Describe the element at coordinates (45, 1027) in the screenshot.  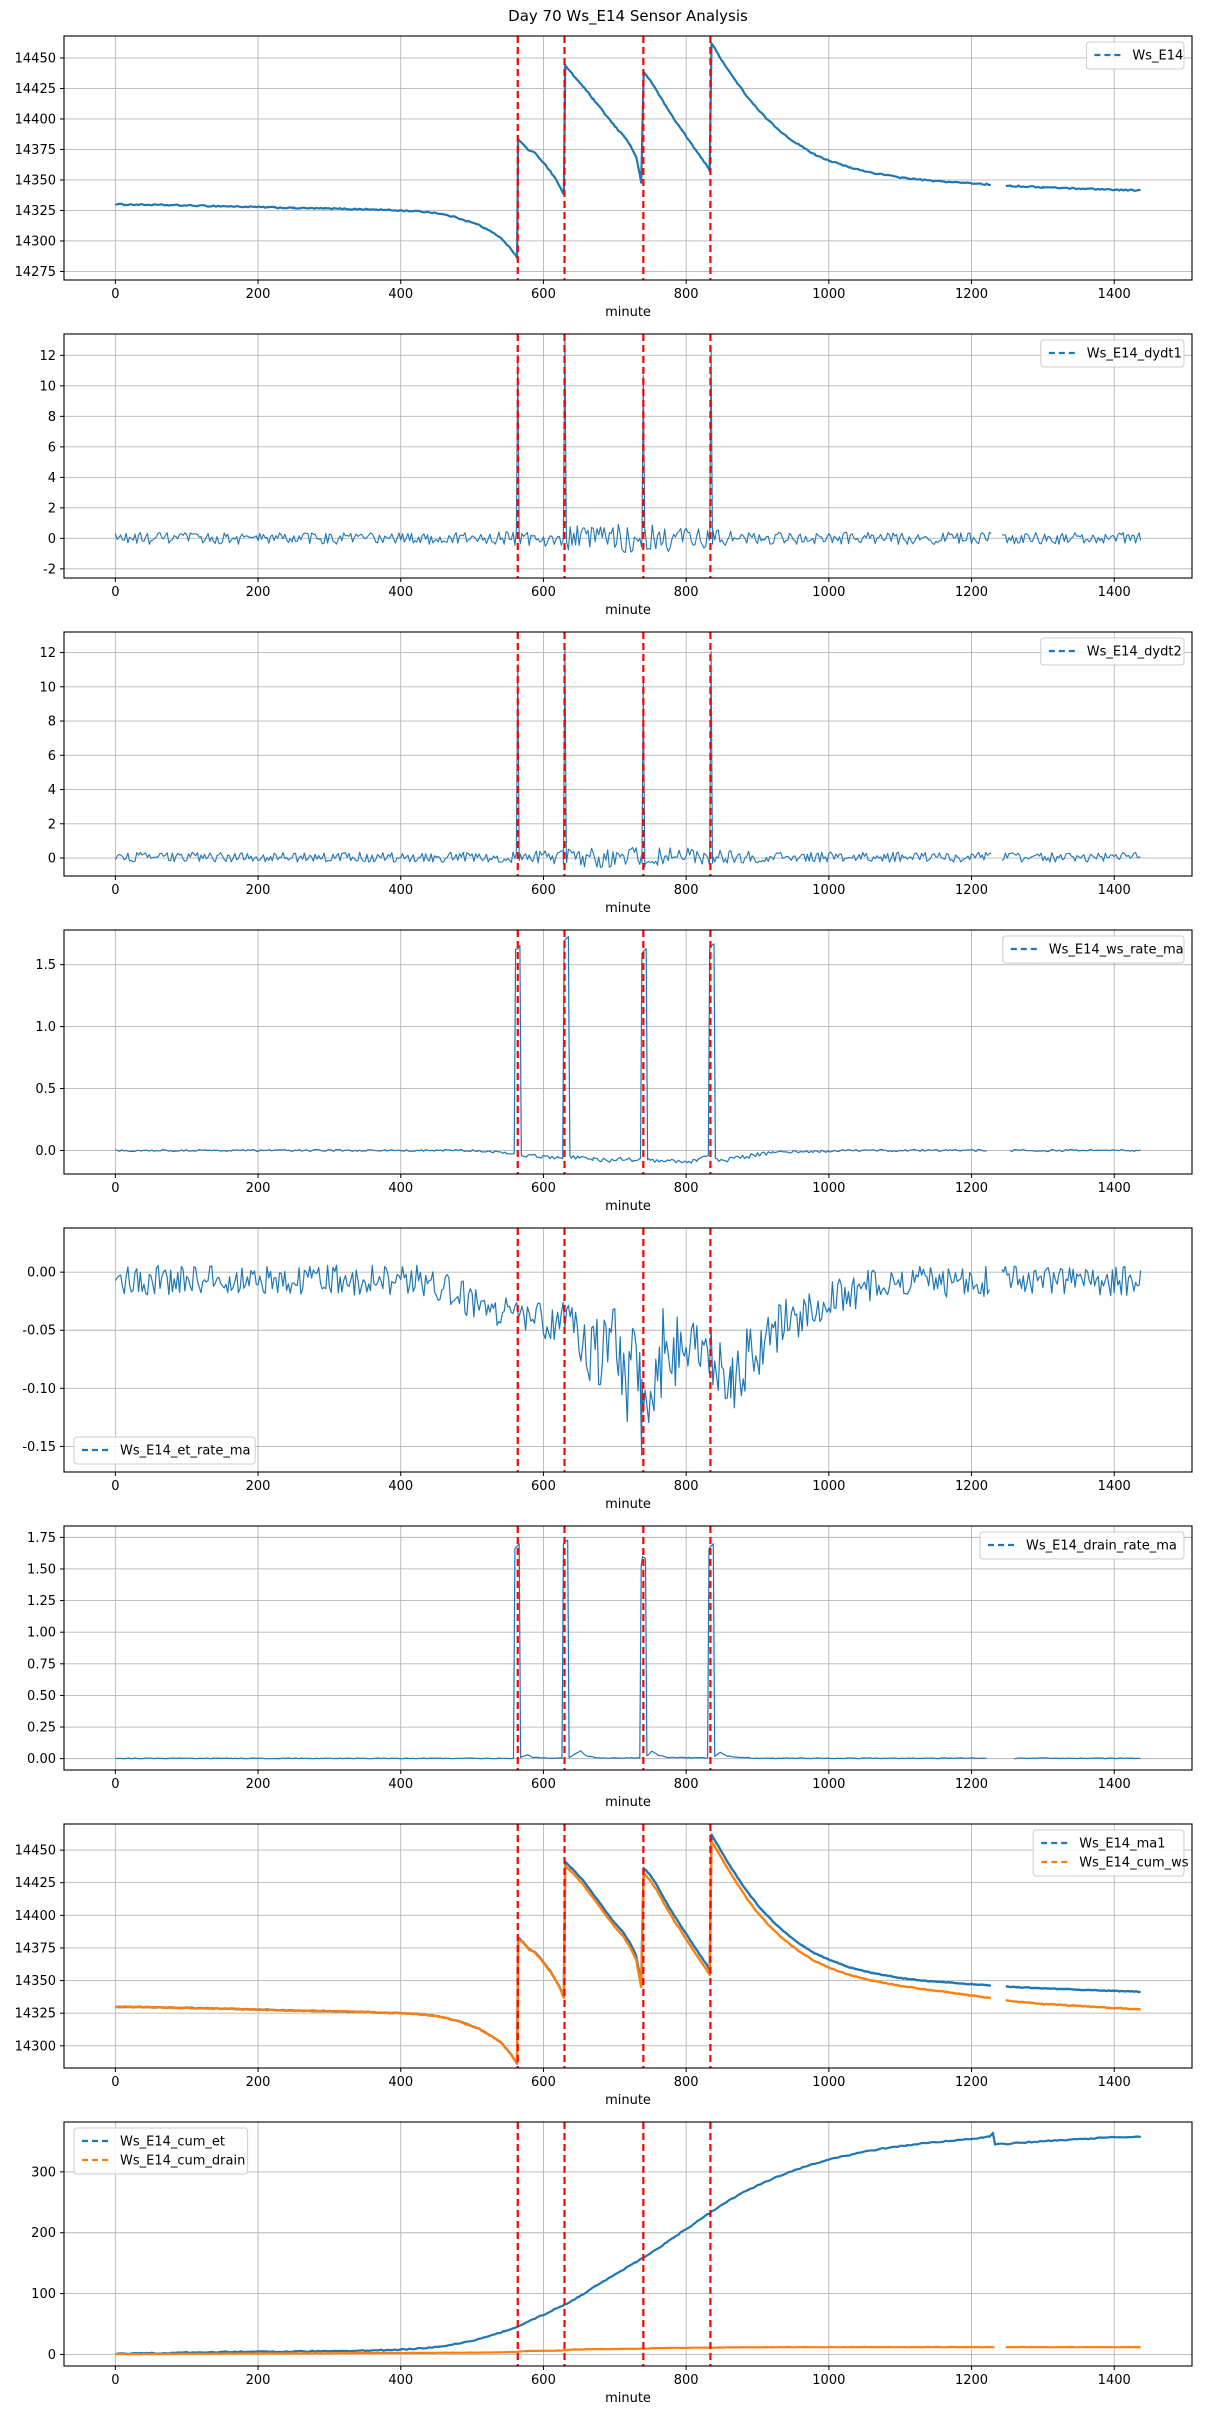
I see `svg-text: 1.0` at that location.